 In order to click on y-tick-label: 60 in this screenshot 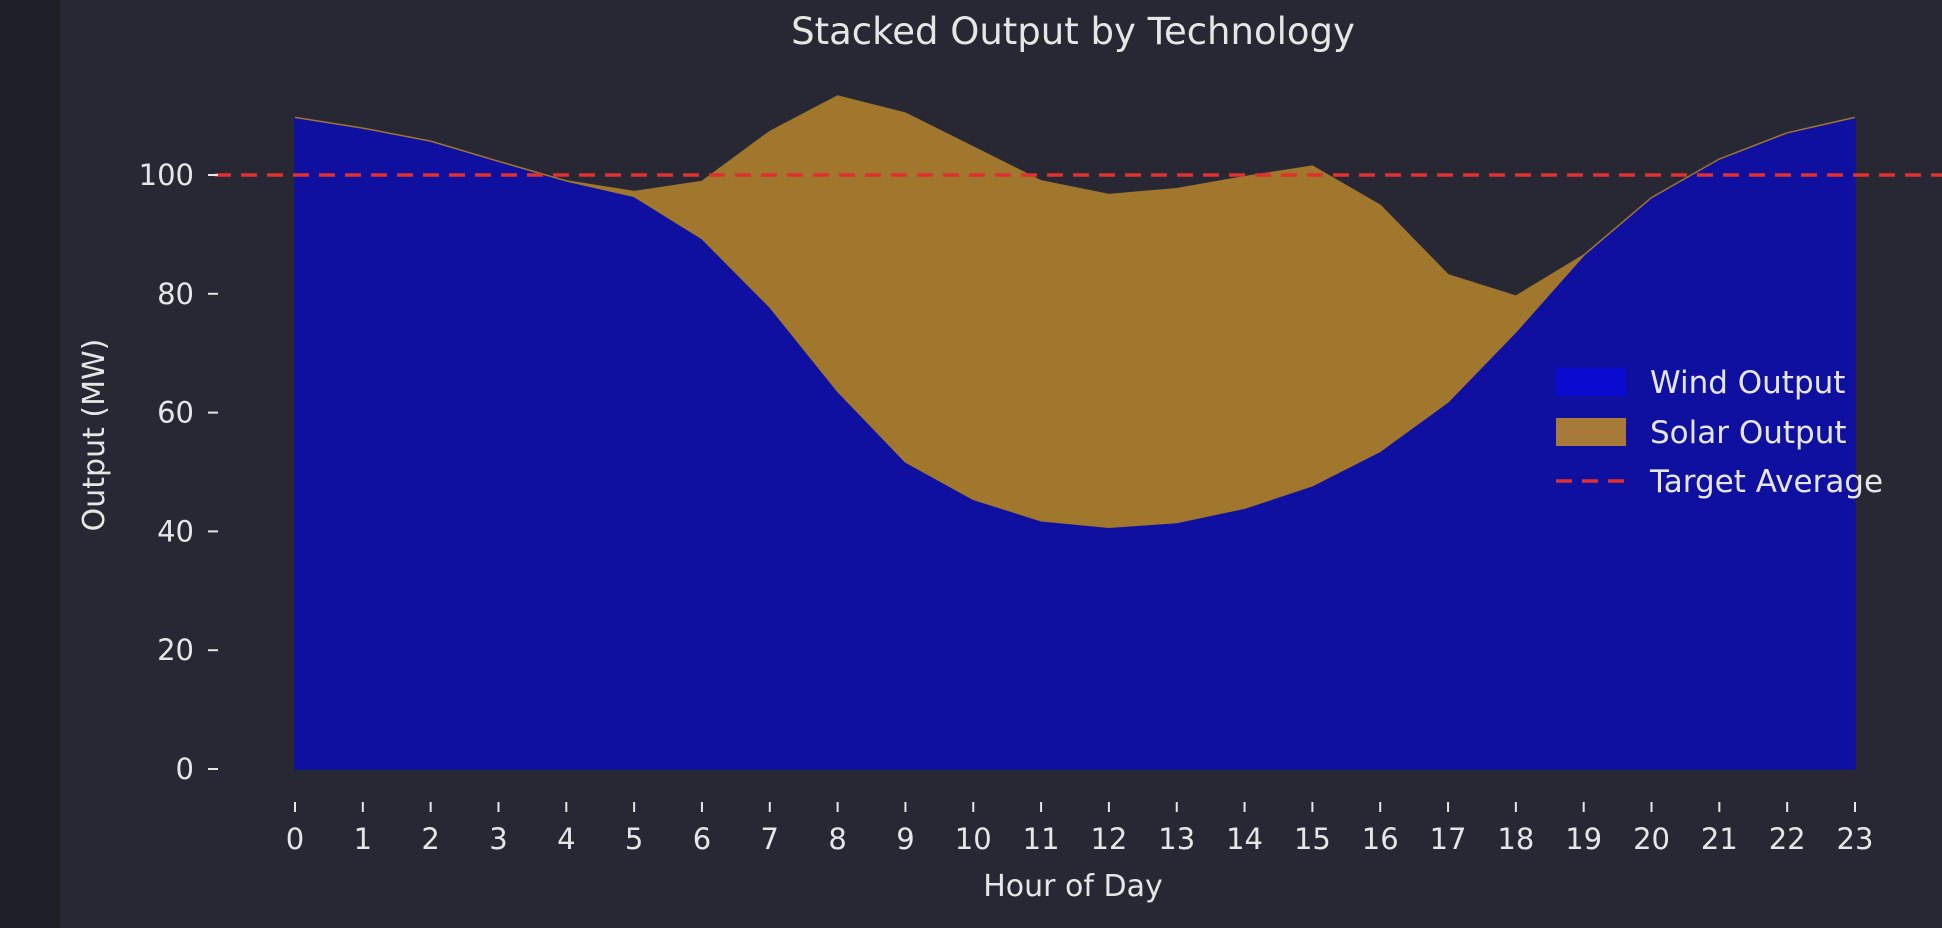, I will do `click(175, 413)`.